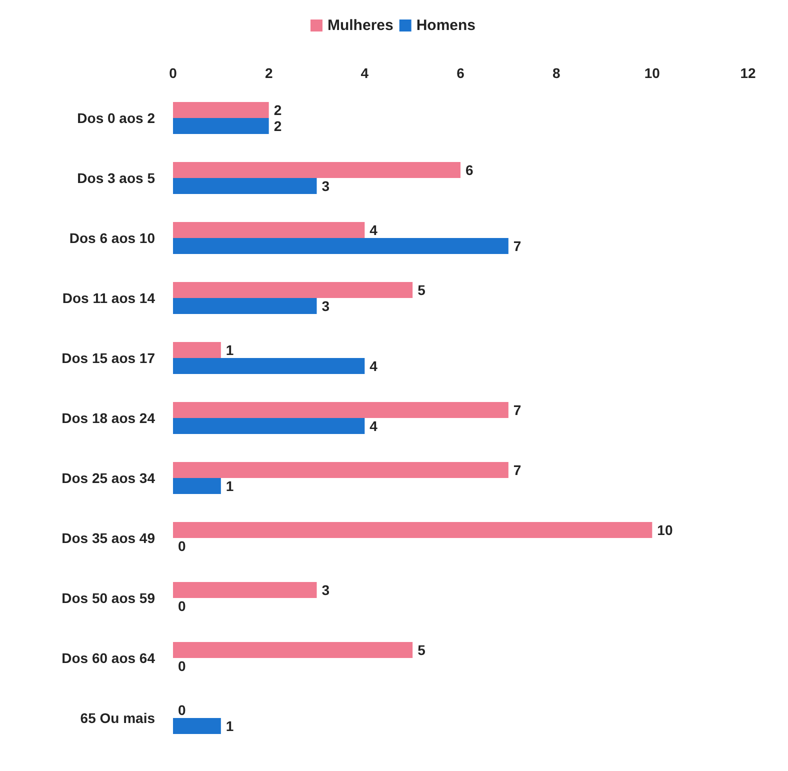  Describe the element at coordinates (109, 598) in the screenshot. I see `y-tick-label: Dos 50 aos 59` at that location.